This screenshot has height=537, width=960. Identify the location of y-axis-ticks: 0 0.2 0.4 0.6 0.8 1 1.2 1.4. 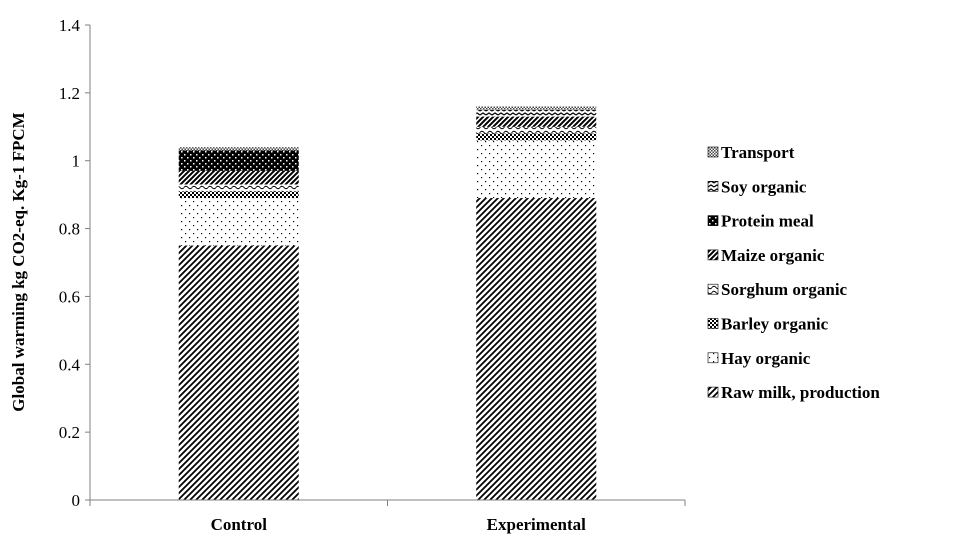
(75, 263).